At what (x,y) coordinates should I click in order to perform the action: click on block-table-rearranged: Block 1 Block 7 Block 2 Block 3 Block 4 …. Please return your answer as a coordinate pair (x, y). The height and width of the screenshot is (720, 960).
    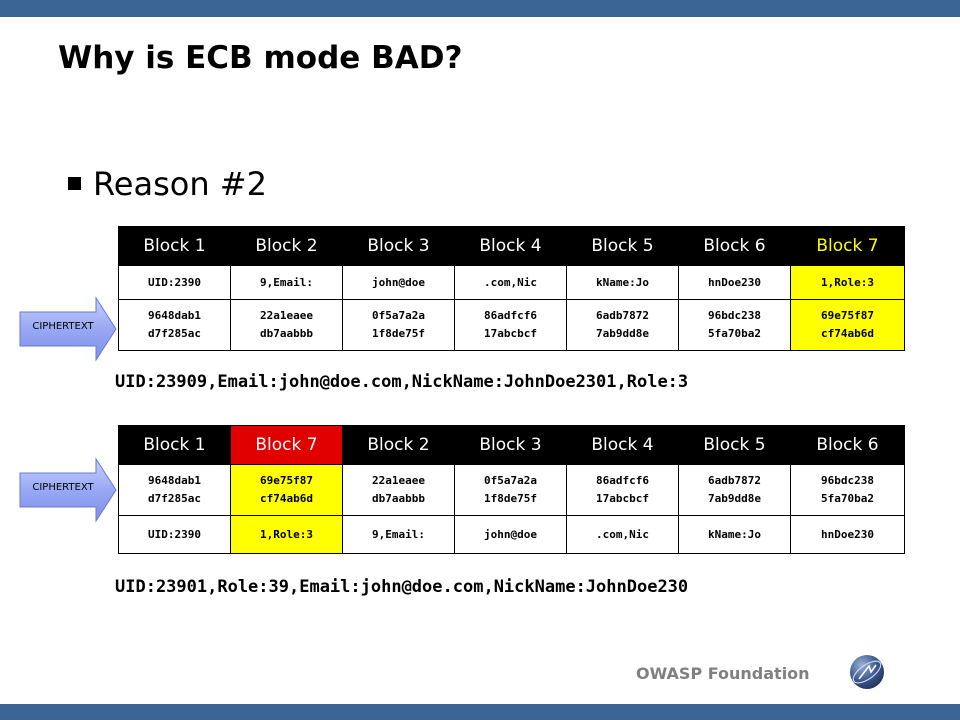
    Looking at the image, I should click on (511, 489).